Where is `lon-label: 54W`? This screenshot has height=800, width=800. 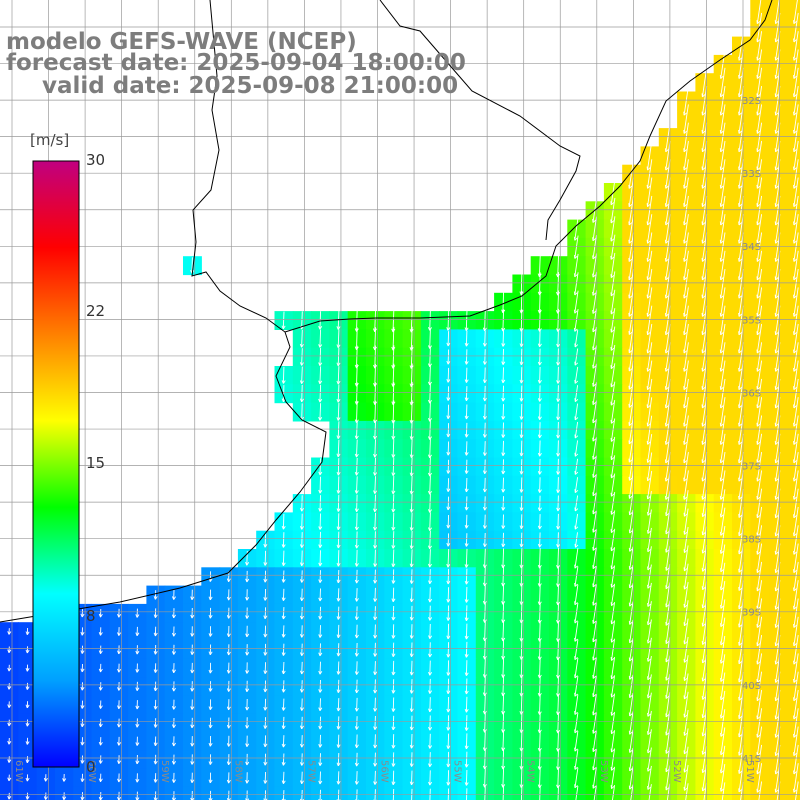
lon-label: 54W is located at coordinates (530, 771).